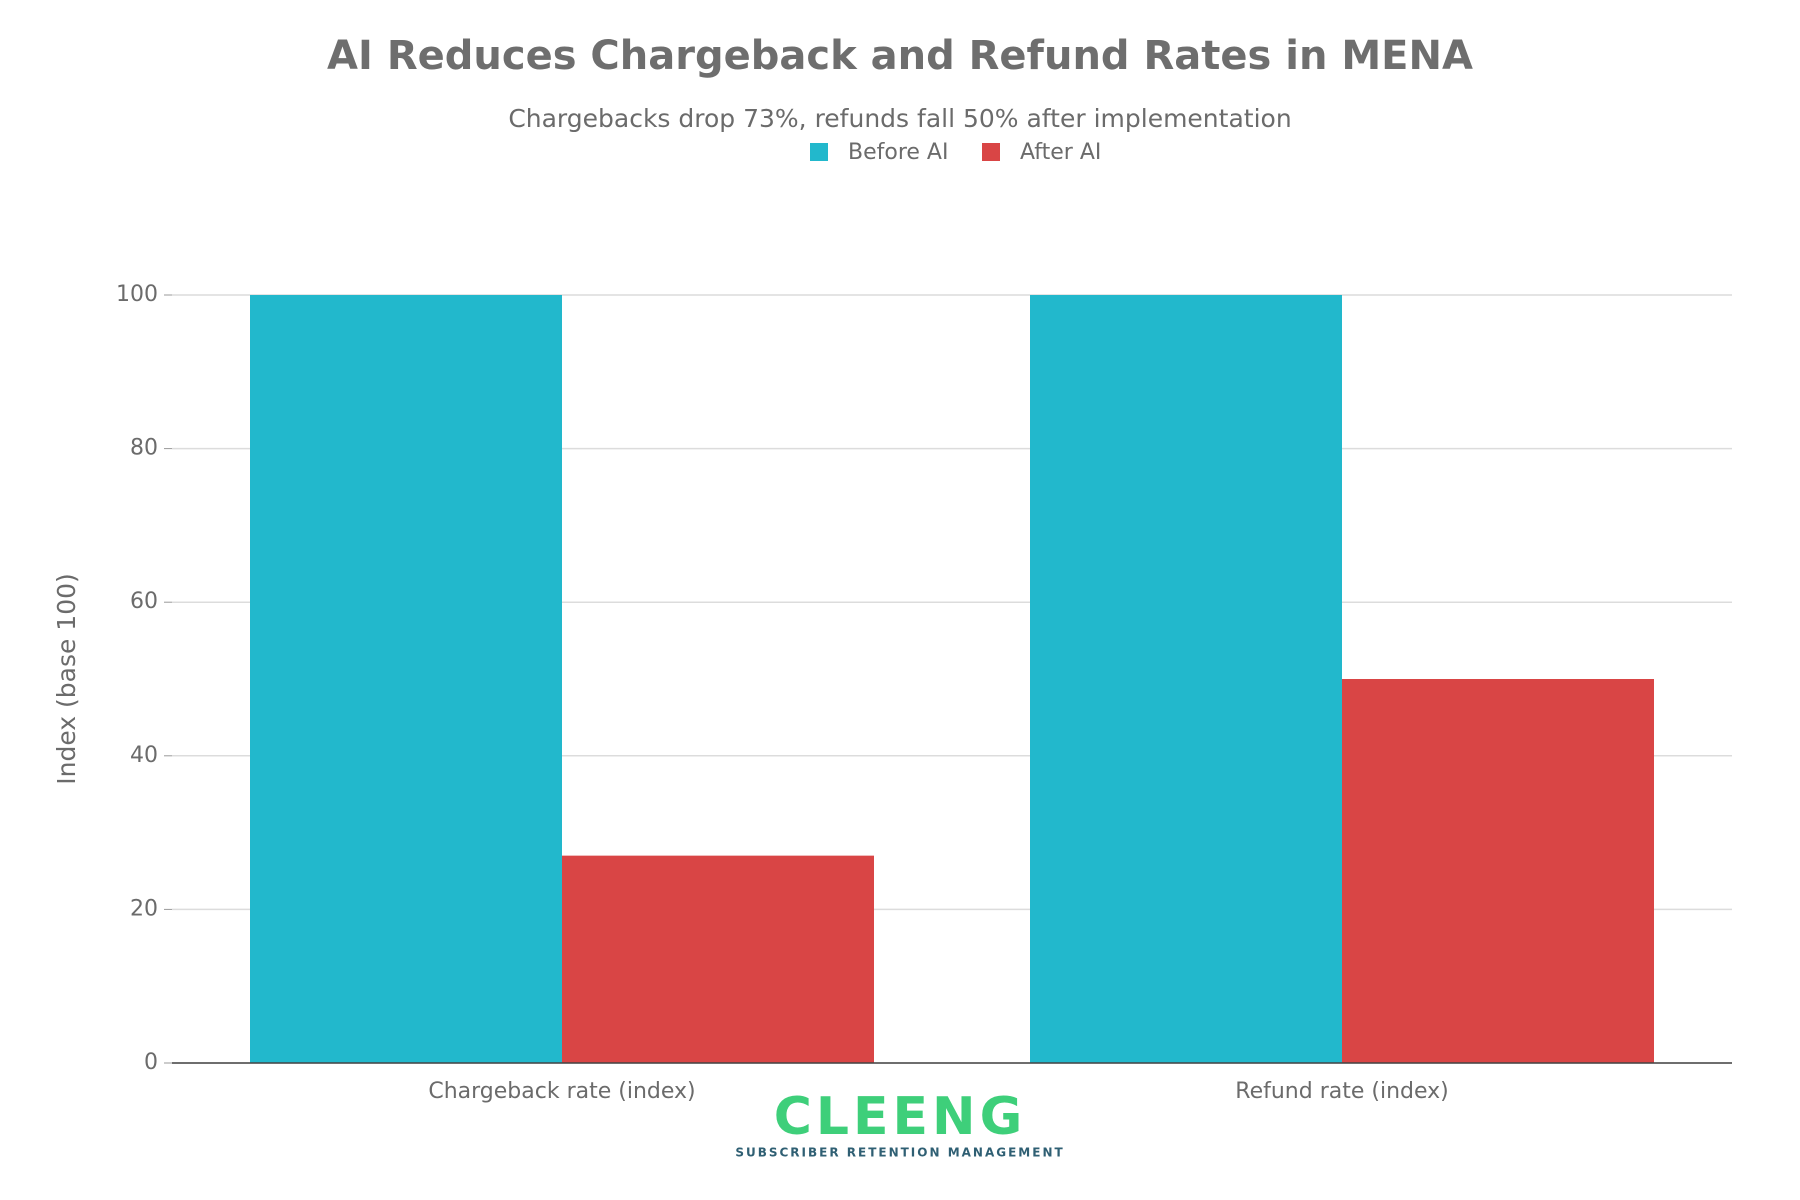  What do you see at coordinates (561, 1091) in the screenshot?
I see `x-tick-label: Chargeback rate (index)` at bounding box center [561, 1091].